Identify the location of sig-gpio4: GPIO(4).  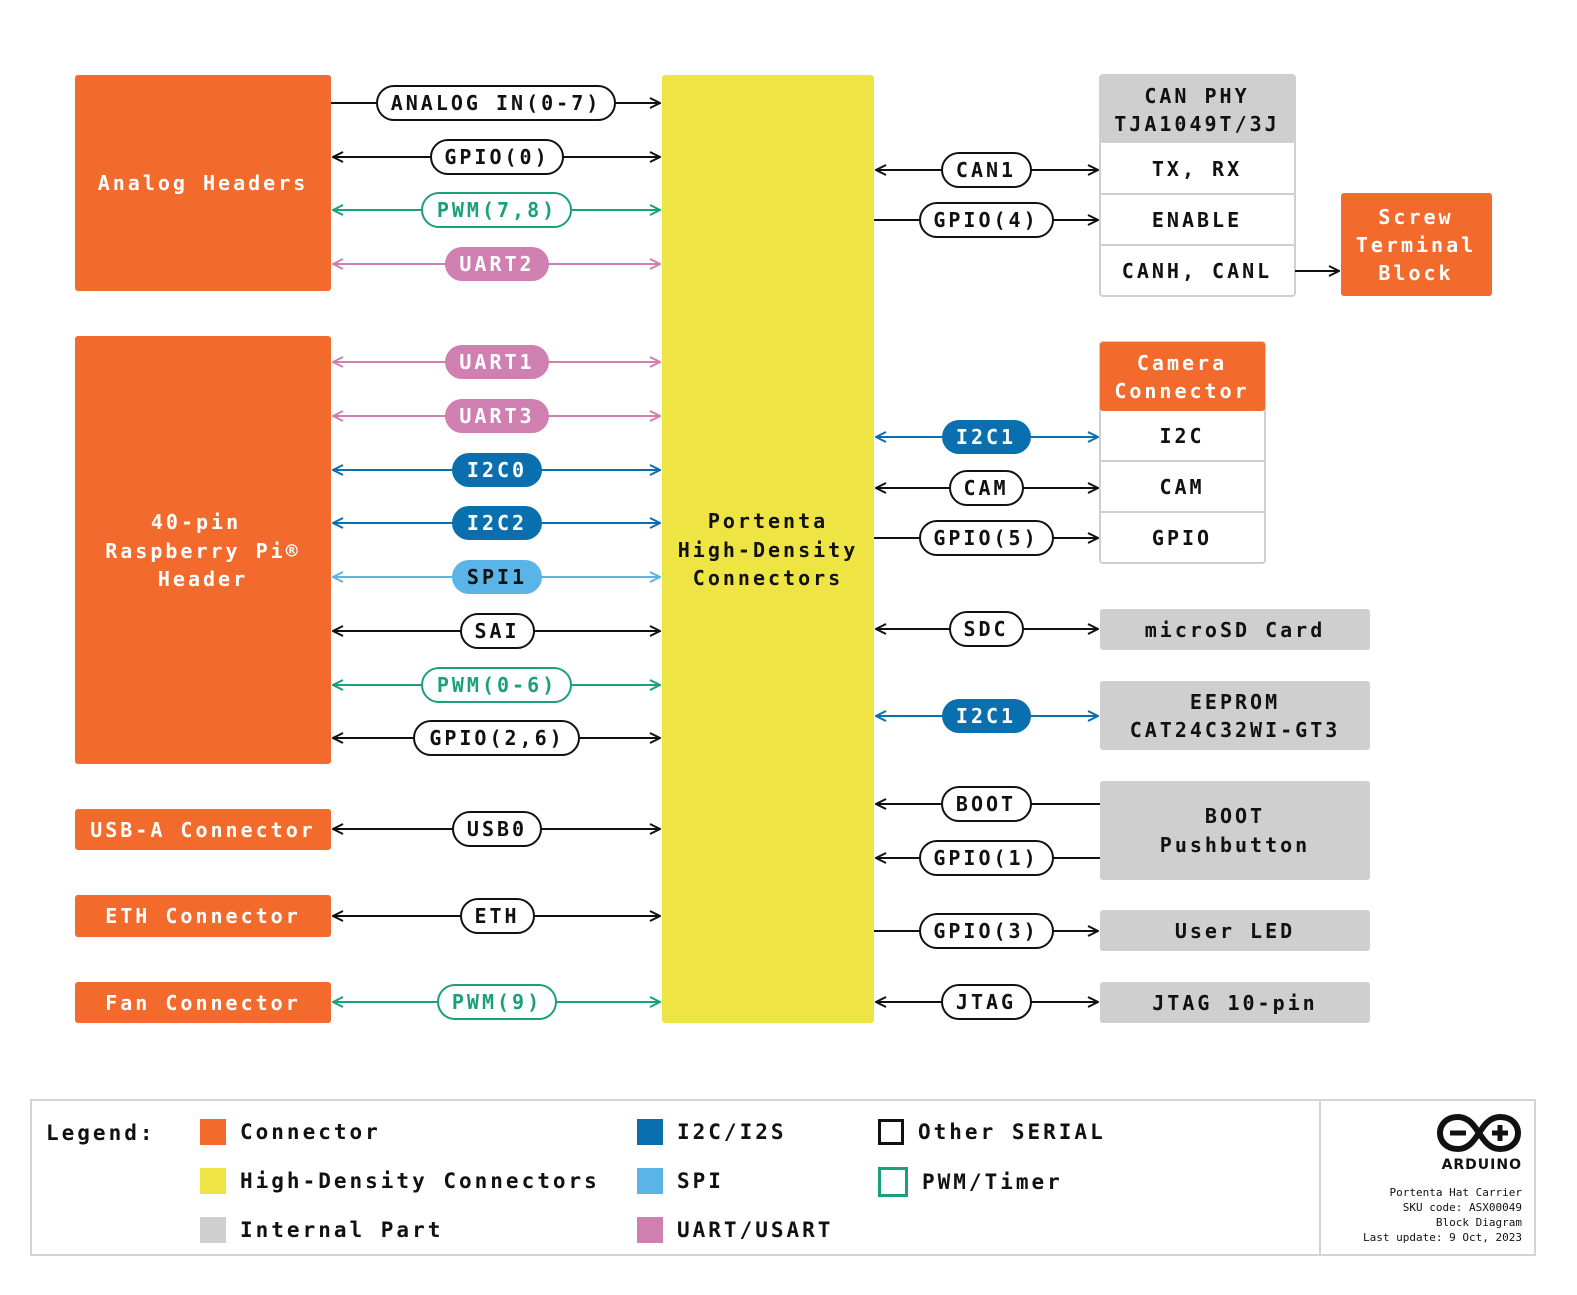
(986, 220).